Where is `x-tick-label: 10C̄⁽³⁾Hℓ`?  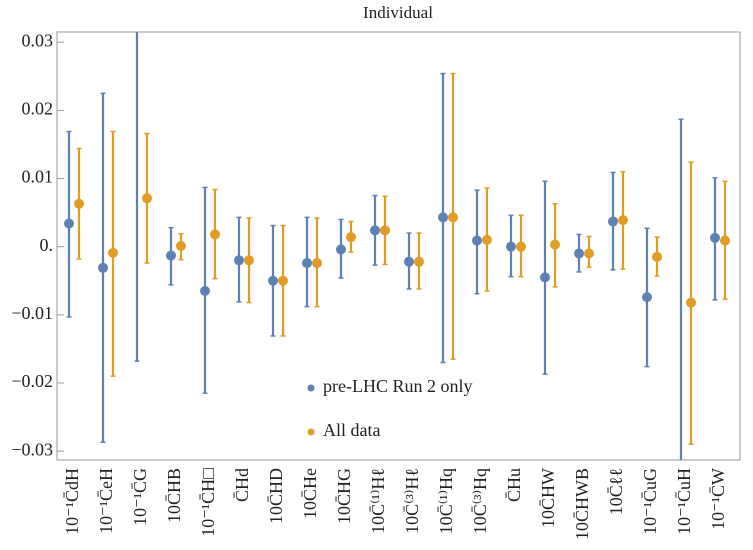
x-tick-label: 10C̄⁽³⁾Hℓ is located at coordinates (412, 501).